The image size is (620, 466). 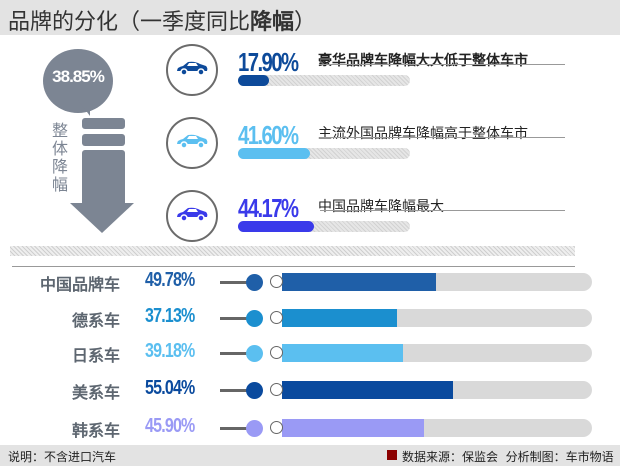 I want to click on row-value-label: 39.18%, so click(x=170, y=351).